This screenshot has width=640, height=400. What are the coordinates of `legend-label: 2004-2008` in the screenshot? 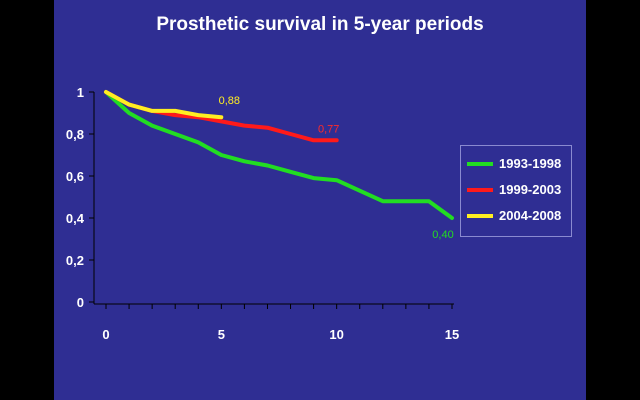 It's located at (530, 215).